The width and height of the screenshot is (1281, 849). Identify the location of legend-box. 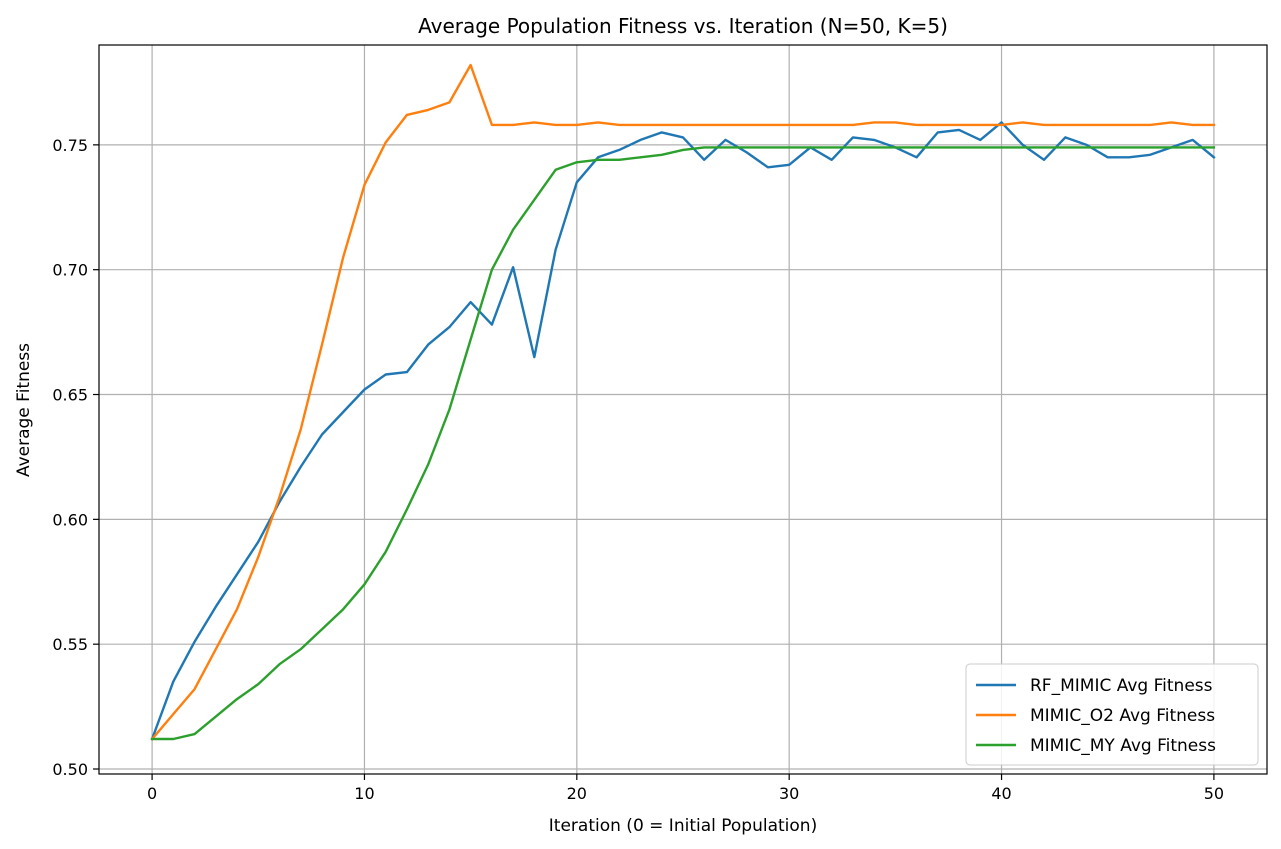
(1112, 714).